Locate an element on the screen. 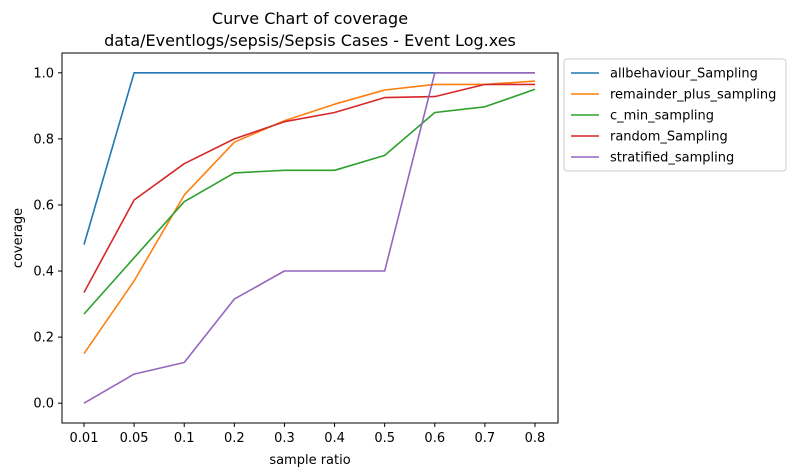  chart-title: Curve Chart of coverage is located at coordinates (310, 18).